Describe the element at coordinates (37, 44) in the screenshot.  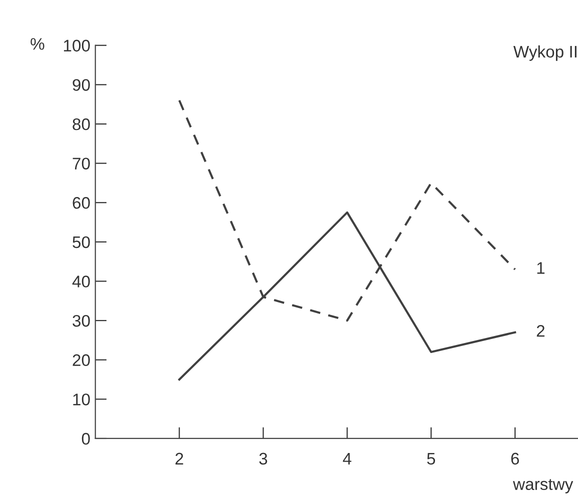
I see `y-axis-title: %` at that location.